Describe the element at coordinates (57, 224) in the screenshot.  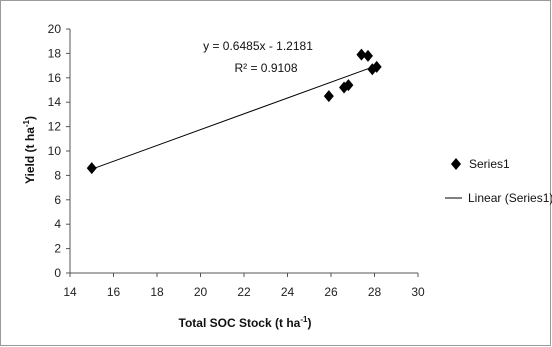
I see `y-tick-label: 4` at that location.